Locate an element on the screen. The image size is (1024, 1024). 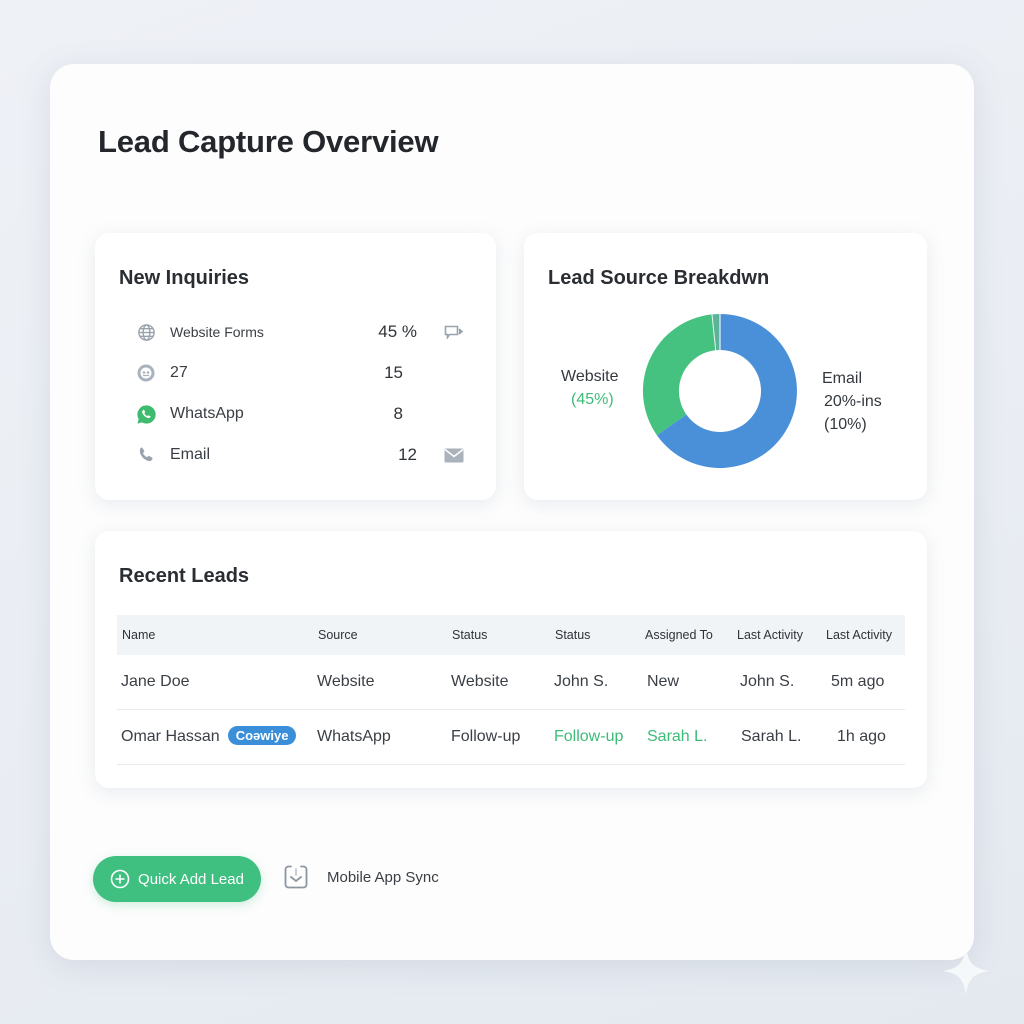
legend-line3: (10%) is located at coordinates (845, 424).